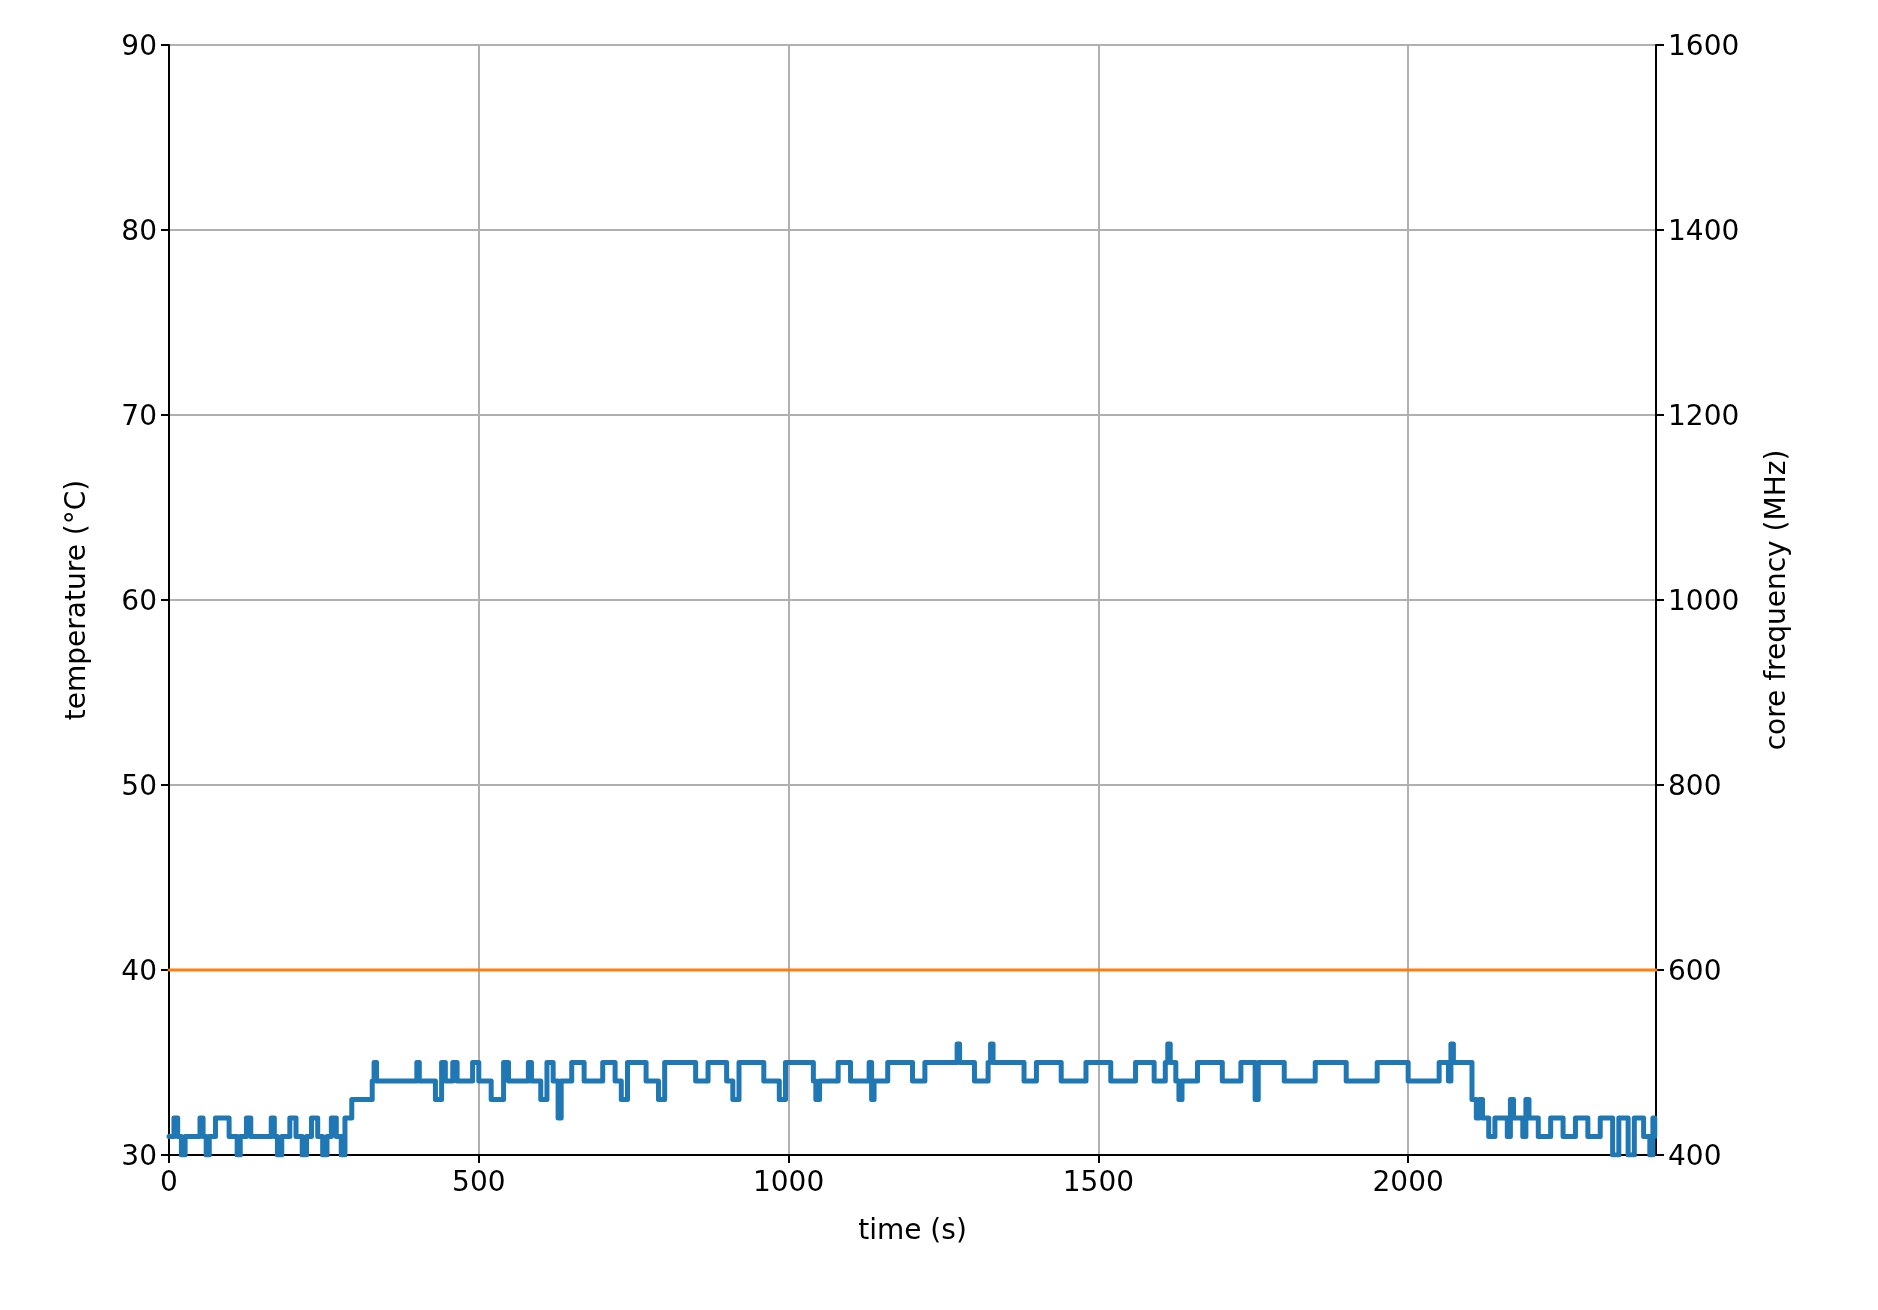  What do you see at coordinates (139, 230) in the screenshot?
I see `y-tick-label: 80` at bounding box center [139, 230].